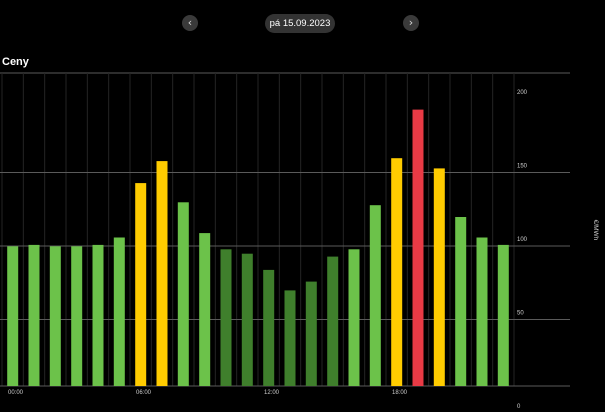 This screenshot has height=412, width=605. I want to click on x-axis-labels: 00:00 06:00 12:00 18:00, so click(208, 393).